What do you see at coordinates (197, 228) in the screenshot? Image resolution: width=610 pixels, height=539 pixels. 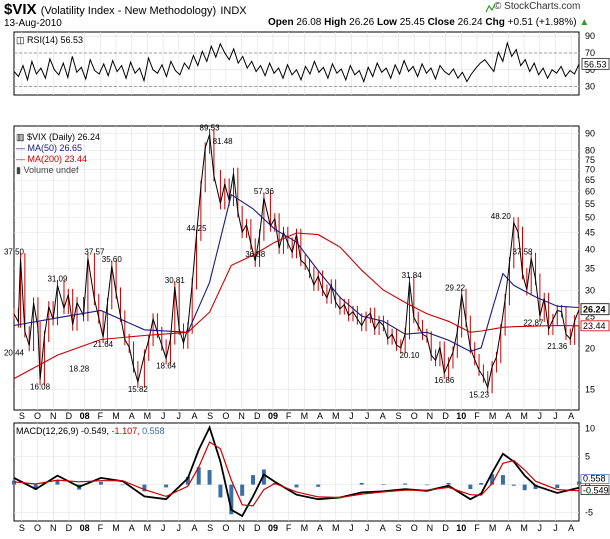 I see `price-annotation: 44.25` at bounding box center [197, 228].